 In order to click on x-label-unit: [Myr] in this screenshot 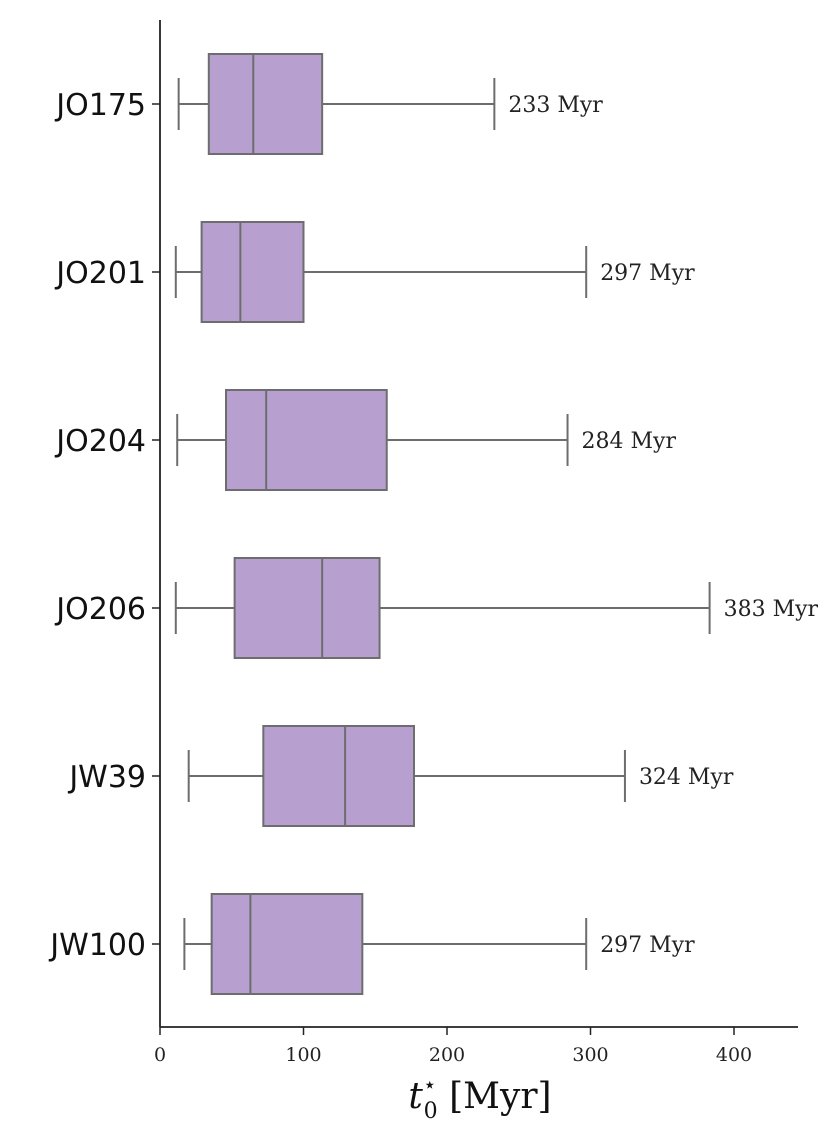, I will do `click(495, 1096)`.